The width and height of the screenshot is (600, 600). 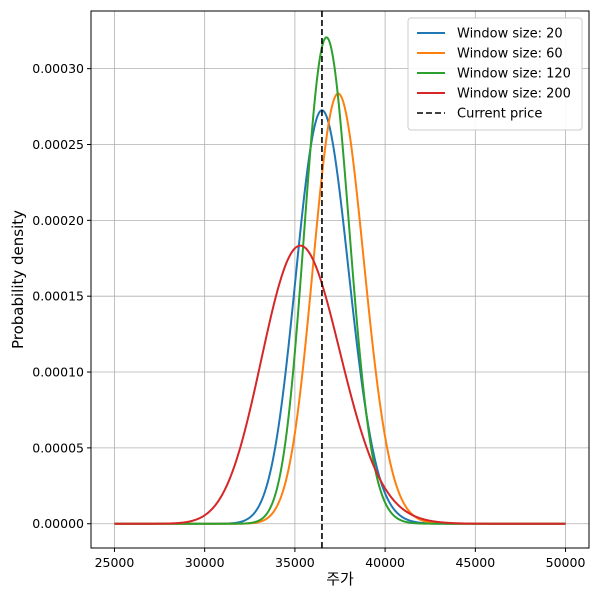 I want to click on legend-label: Window size: 120, so click(x=514, y=74).